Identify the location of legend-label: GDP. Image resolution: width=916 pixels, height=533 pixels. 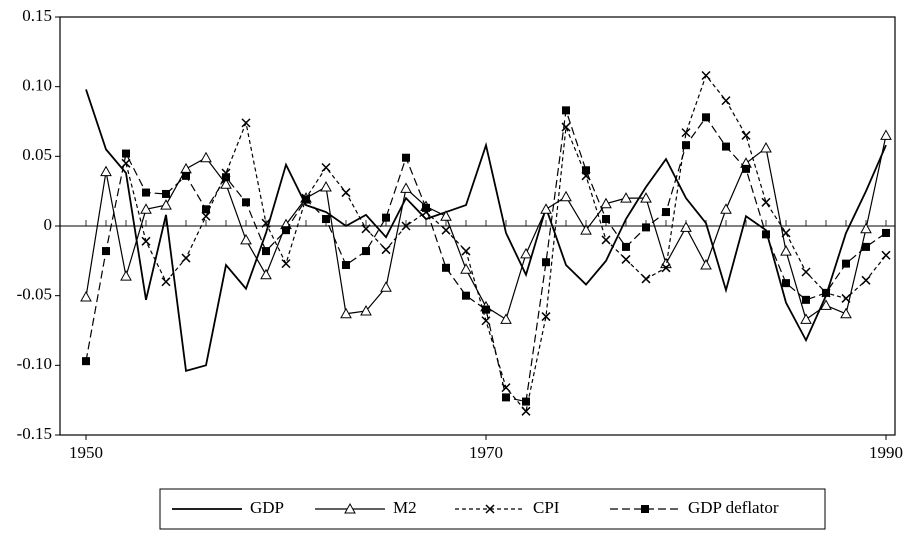
(267, 507).